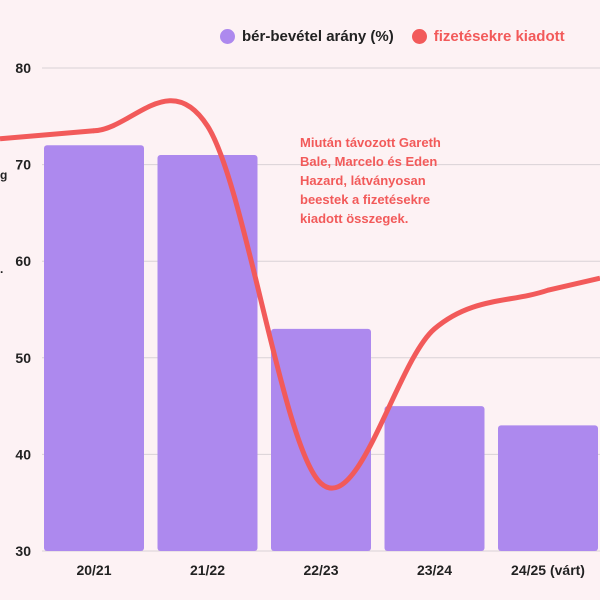 Image resolution: width=600 pixels, height=600 pixels. I want to click on cropped-axis-label-fragment: g, so click(4, 175).